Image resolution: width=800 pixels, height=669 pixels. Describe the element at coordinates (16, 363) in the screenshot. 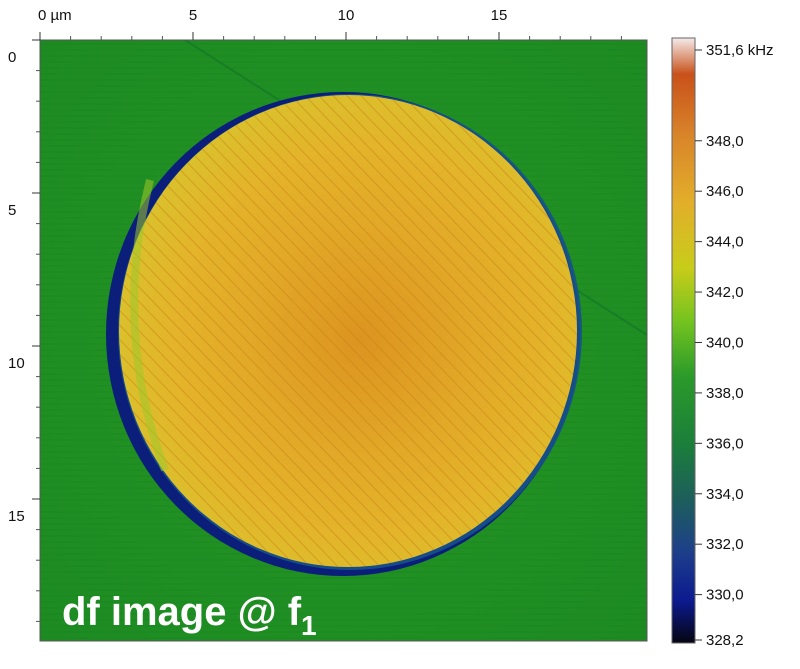

I see `y-tick-label: 10` at that location.